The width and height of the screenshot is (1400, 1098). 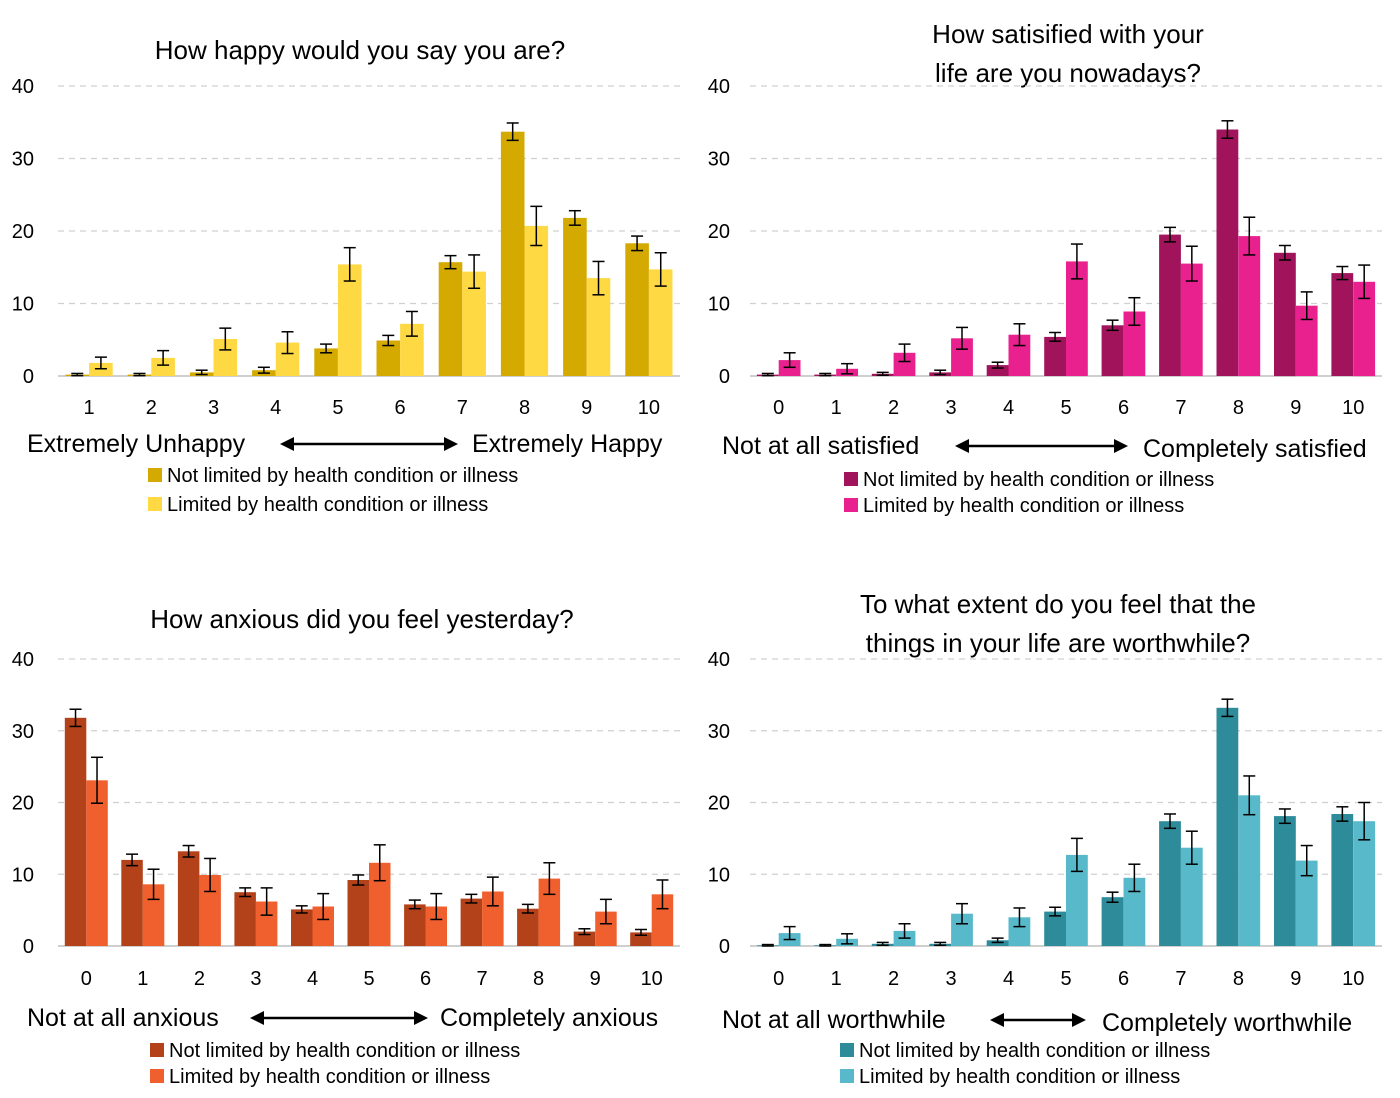 What do you see at coordinates (1180, 408) in the screenshot?
I see `x-tick-label: 7` at bounding box center [1180, 408].